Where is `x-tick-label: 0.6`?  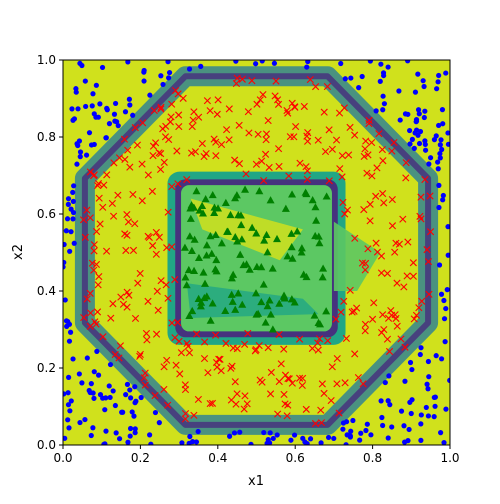 x-tick-label: 0.6 is located at coordinates (295, 458).